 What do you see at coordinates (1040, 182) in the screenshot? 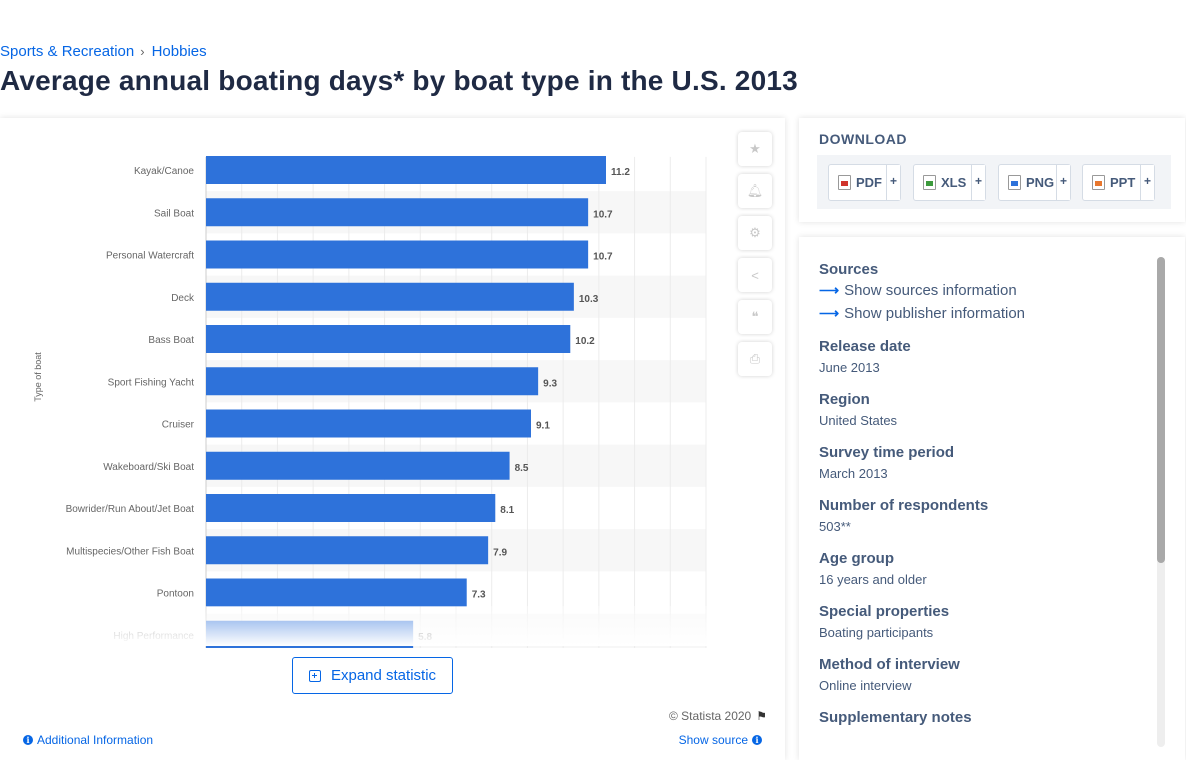
I see `download-png-label: PNG` at bounding box center [1040, 182].